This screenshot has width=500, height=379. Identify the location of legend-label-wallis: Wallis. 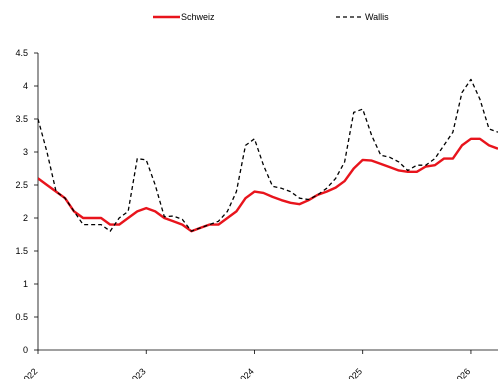
(377, 17).